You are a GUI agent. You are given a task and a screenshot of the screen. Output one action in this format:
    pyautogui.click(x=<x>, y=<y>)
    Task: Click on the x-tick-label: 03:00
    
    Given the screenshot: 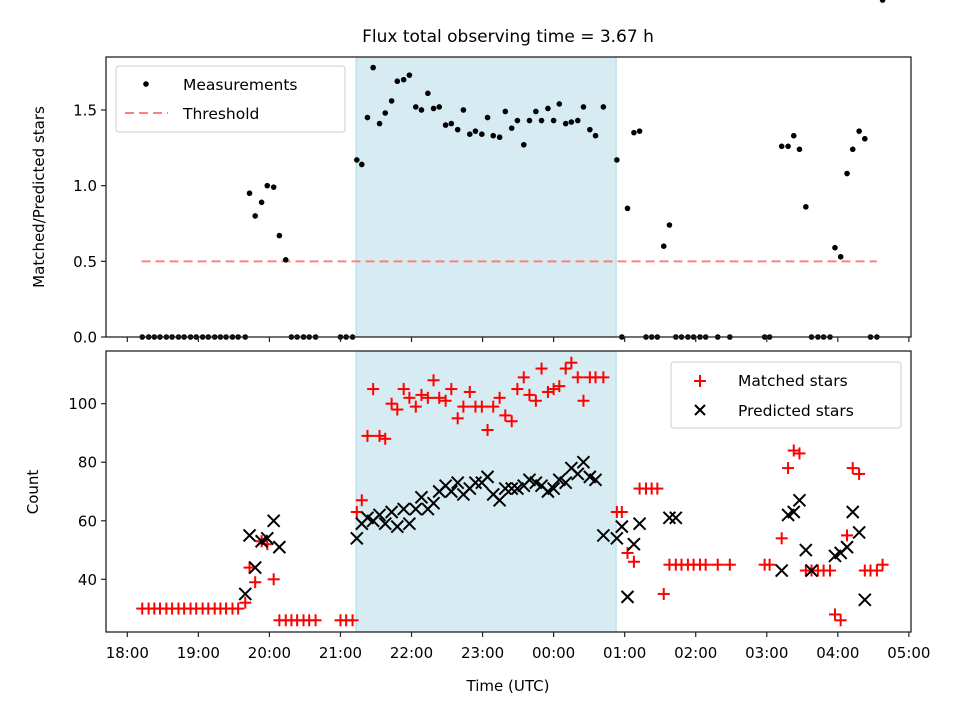 What is the action you would take?
    pyautogui.click(x=766, y=653)
    